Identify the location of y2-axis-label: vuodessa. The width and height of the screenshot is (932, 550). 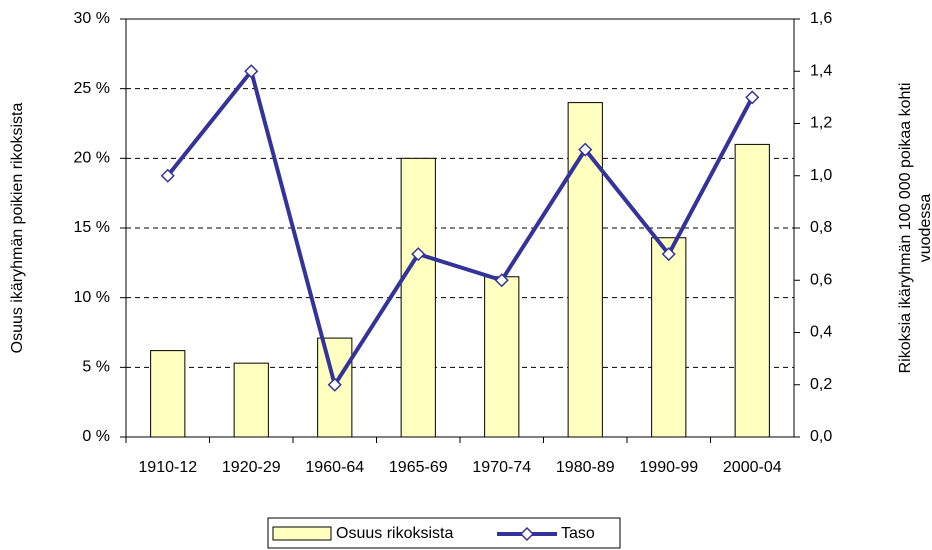
(924, 228).